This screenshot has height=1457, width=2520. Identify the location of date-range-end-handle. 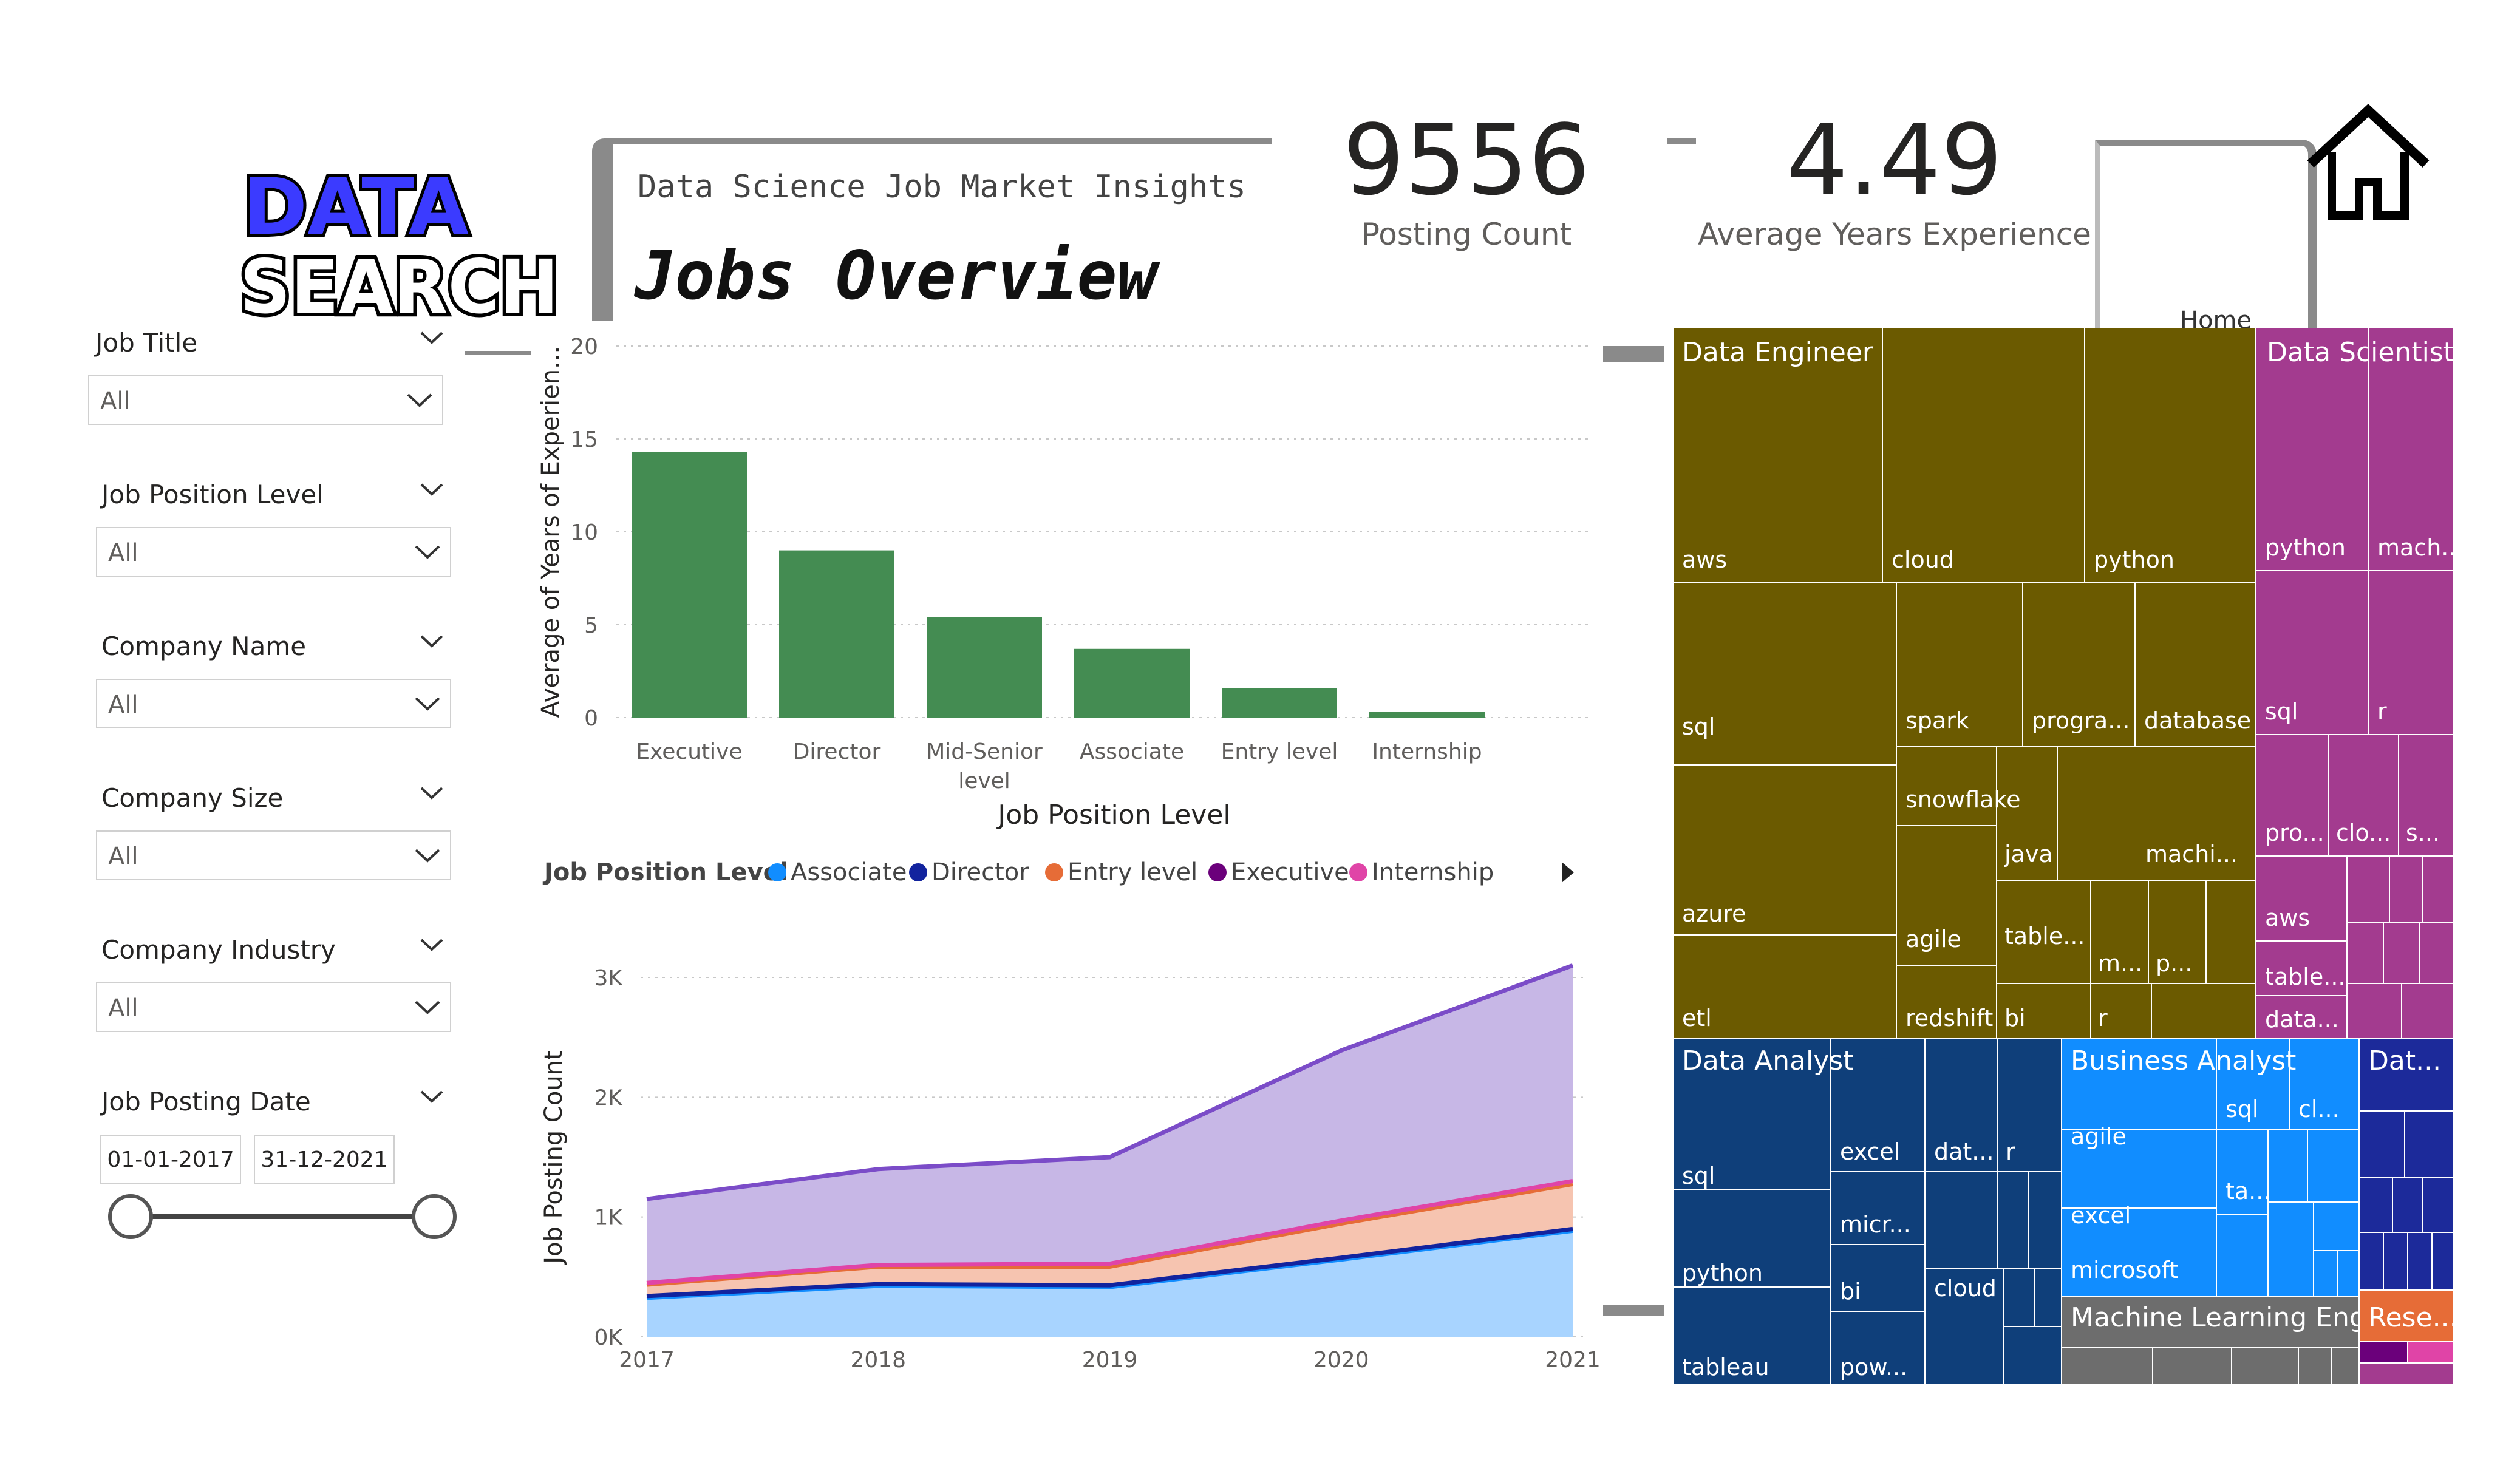
(434, 1216).